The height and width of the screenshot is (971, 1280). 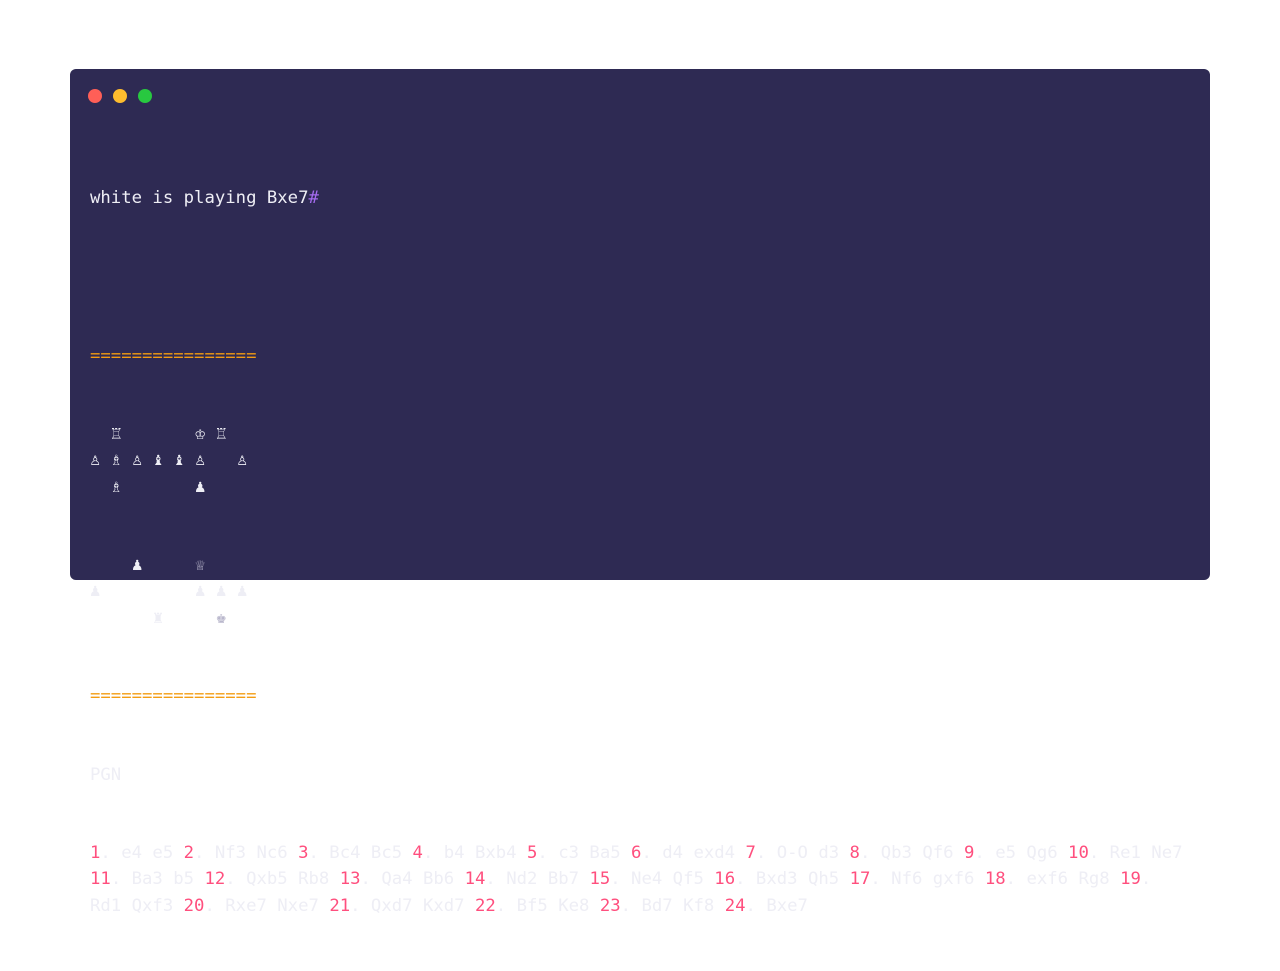 What do you see at coordinates (640, 487) in the screenshot?
I see `board-rank-6: ♗ ♟` at bounding box center [640, 487].